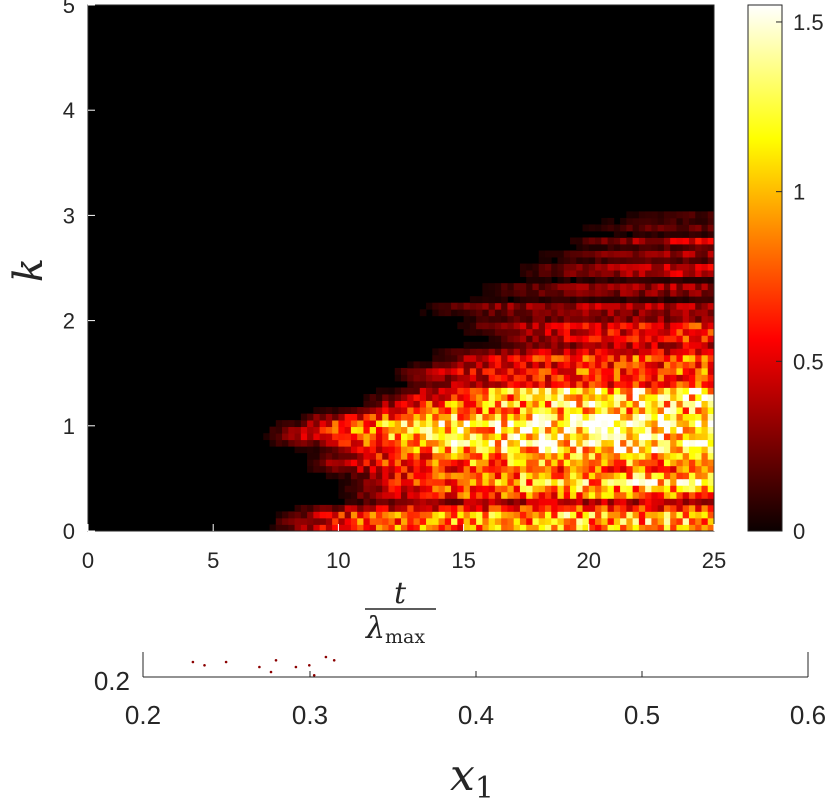 Image resolution: width=830 pixels, height=803 pixels. I want to click on panel-mask, so click(415, 594).